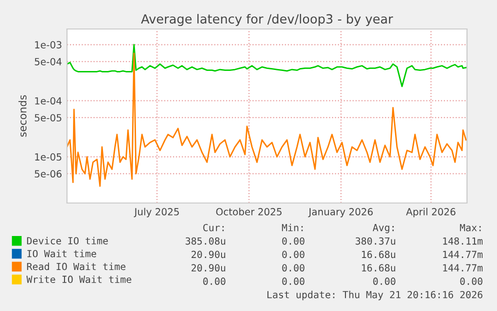 The height and width of the screenshot is (311, 497). What do you see at coordinates (22, 116) in the screenshot?
I see `y-axis-title: seconds` at bounding box center [22, 116].